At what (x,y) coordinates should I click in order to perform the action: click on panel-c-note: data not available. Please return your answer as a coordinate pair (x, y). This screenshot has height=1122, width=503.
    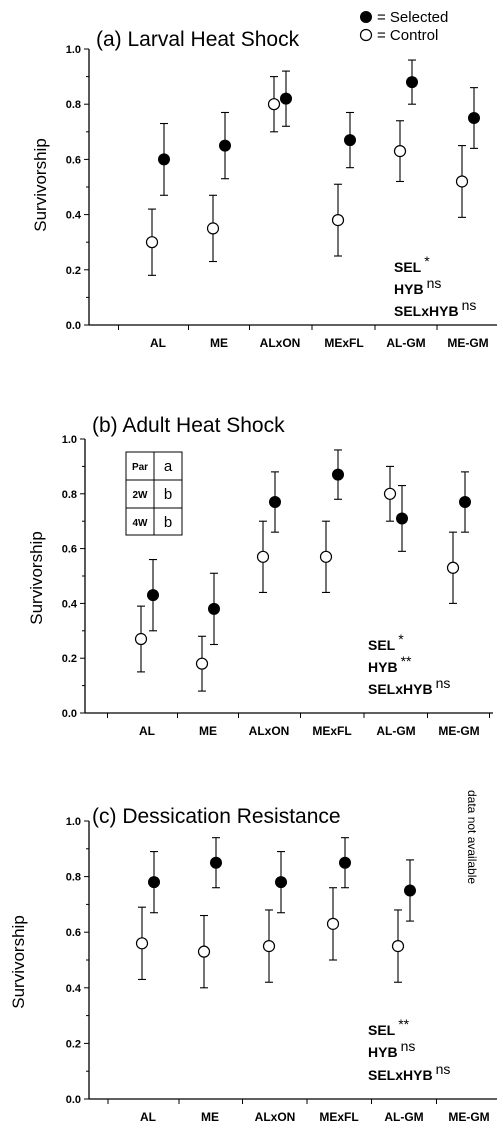
    Looking at the image, I should click on (472, 837).